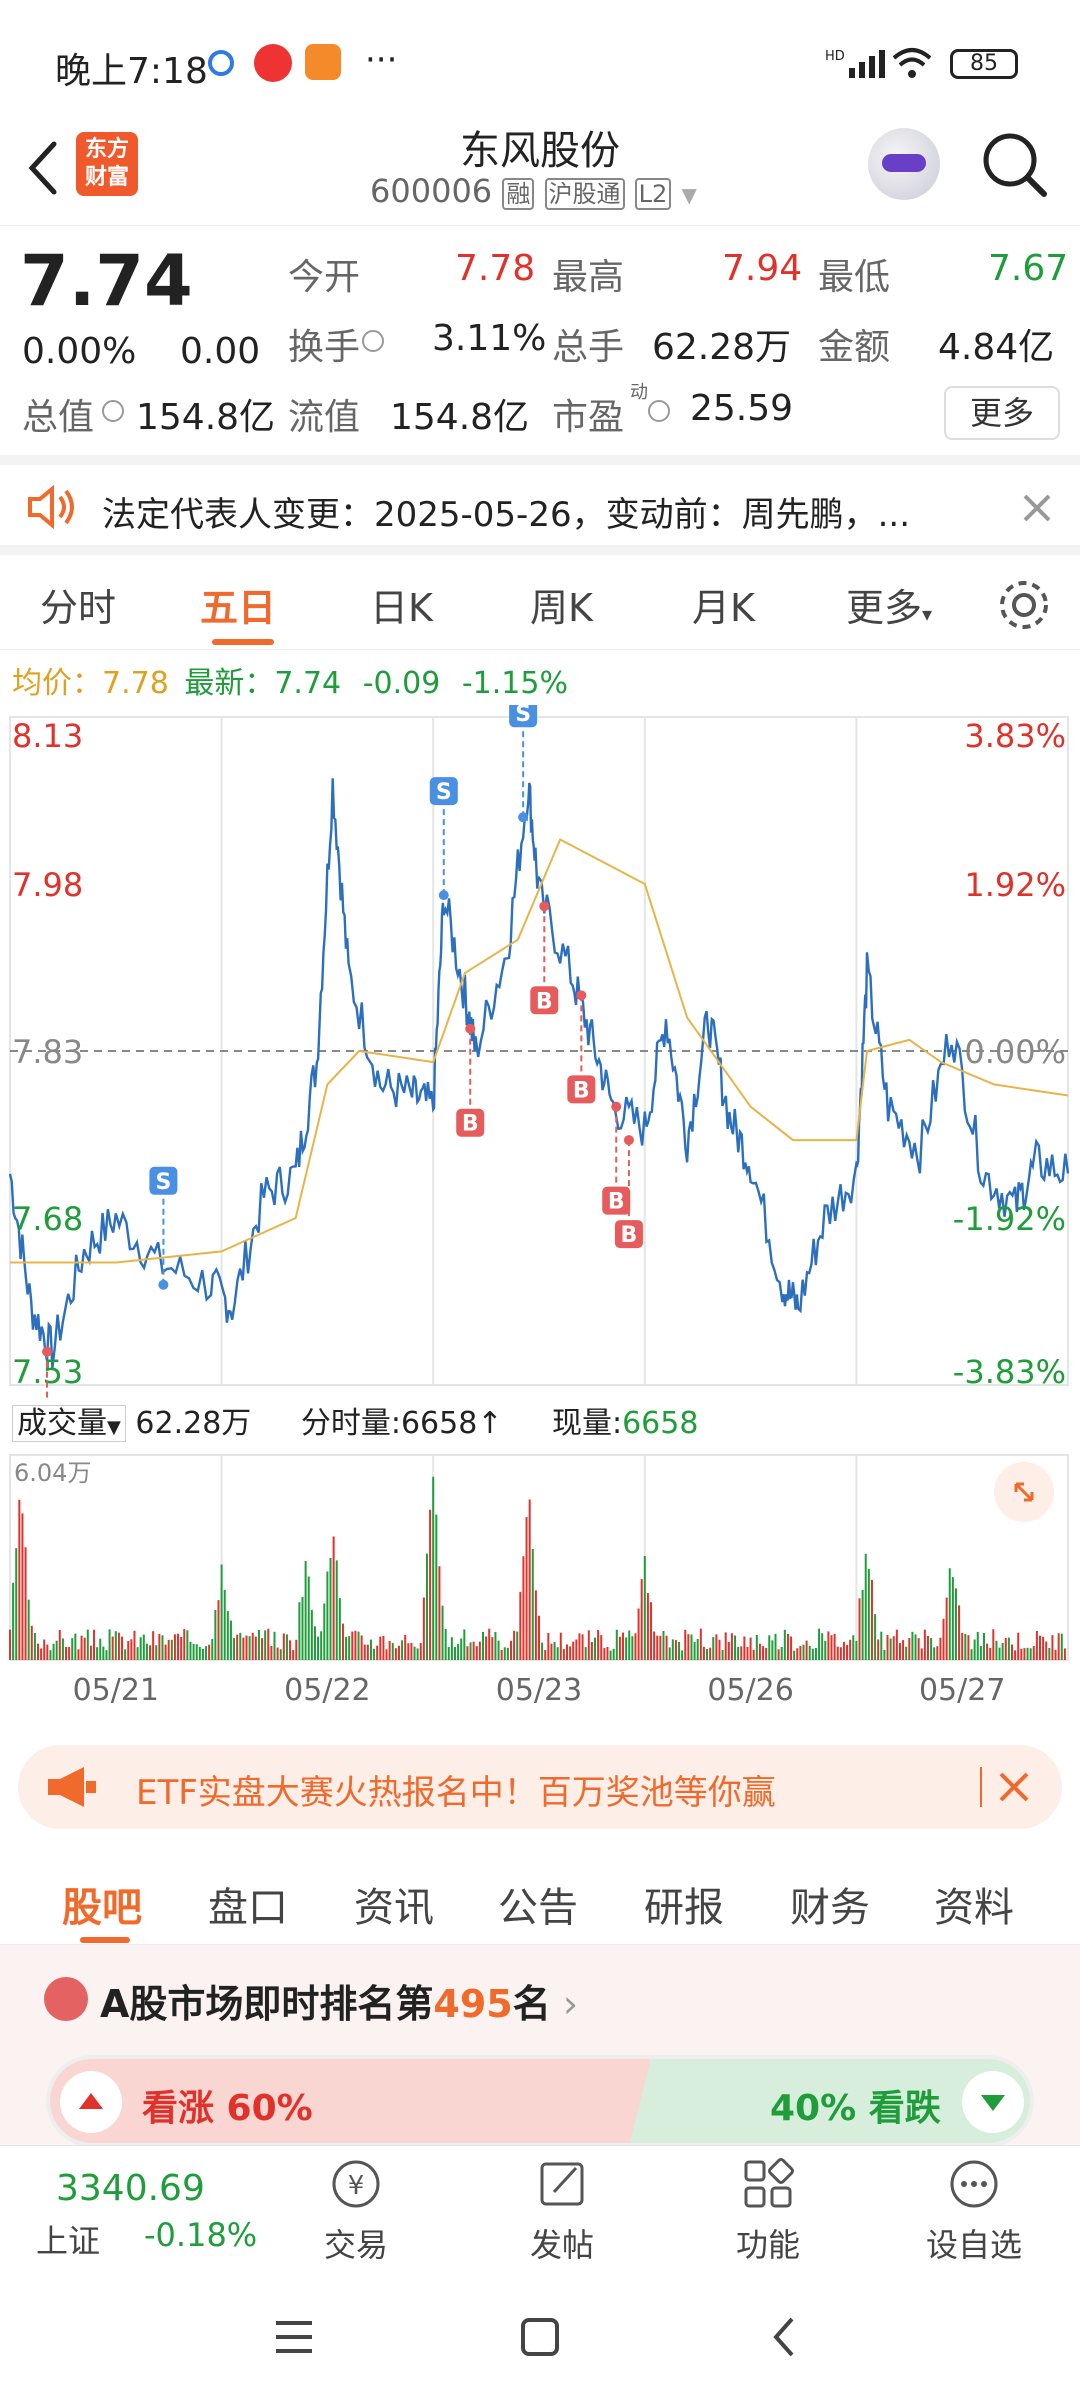 The width and height of the screenshot is (1080, 2400). I want to click on index-change: -0.18%, so click(201, 2235).